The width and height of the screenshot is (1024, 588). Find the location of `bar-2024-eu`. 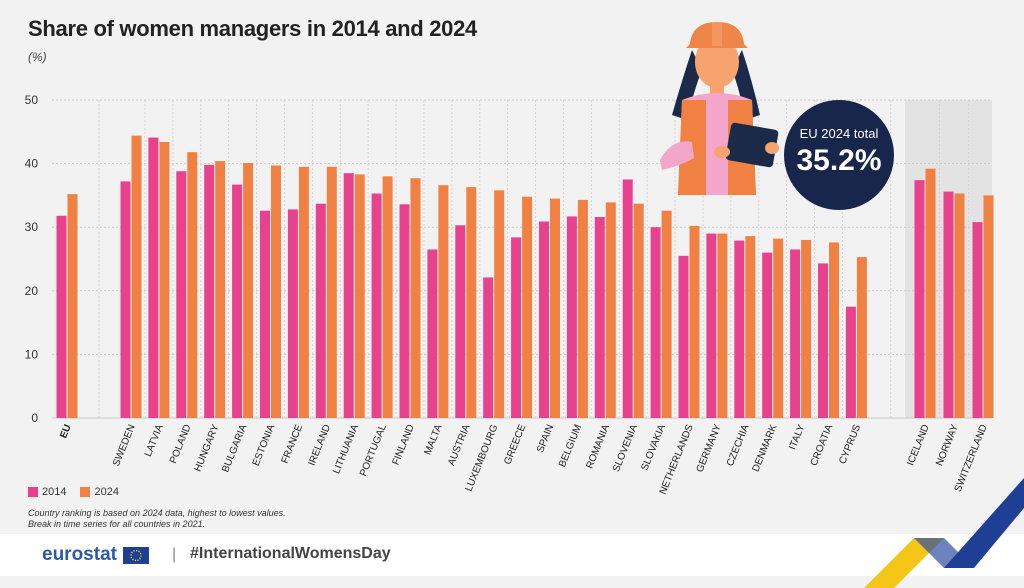

bar-2024-eu is located at coordinates (72, 306).